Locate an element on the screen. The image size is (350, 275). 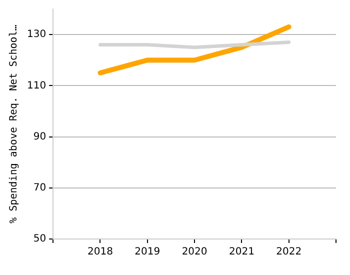
x-tick-label: 2021 is located at coordinates (241, 252).